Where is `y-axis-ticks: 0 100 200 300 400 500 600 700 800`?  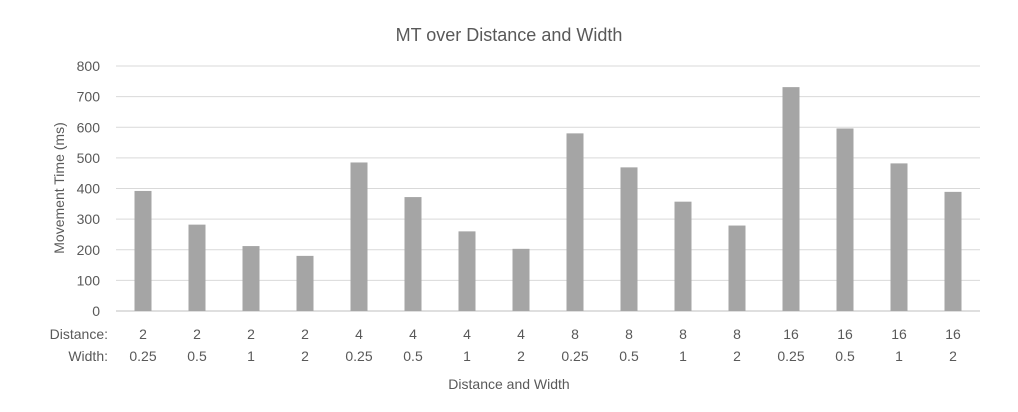 y-axis-ticks: 0 100 200 300 400 500 600 700 800 is located at coordinates (89, 188).